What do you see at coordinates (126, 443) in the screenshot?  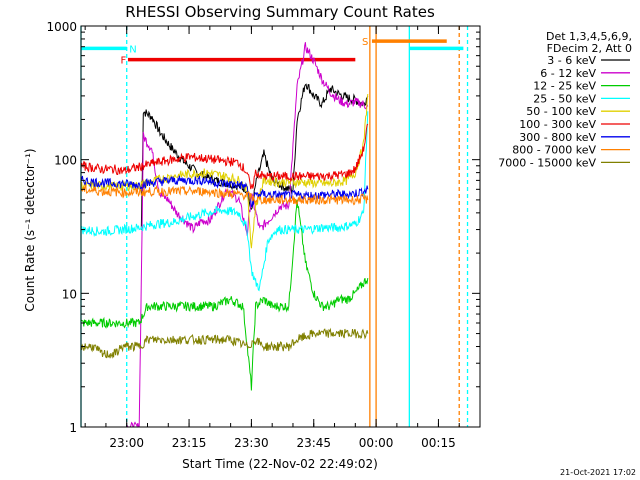 I see `x-tick-label-0: 23:00` at bounding box center [126, 443].